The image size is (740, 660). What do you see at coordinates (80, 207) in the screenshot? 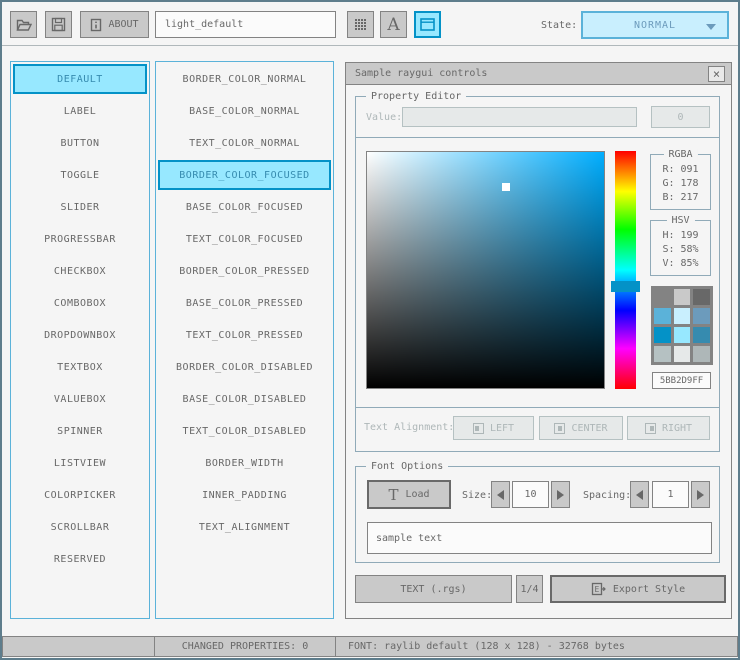
I see `control-item-slider: SLIDER` at bounding box center [80, 207].